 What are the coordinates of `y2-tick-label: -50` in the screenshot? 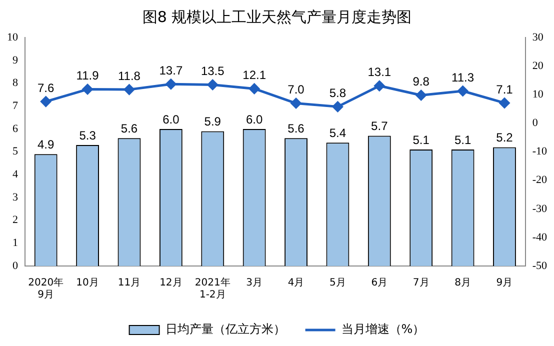 It's located at (540, 266).